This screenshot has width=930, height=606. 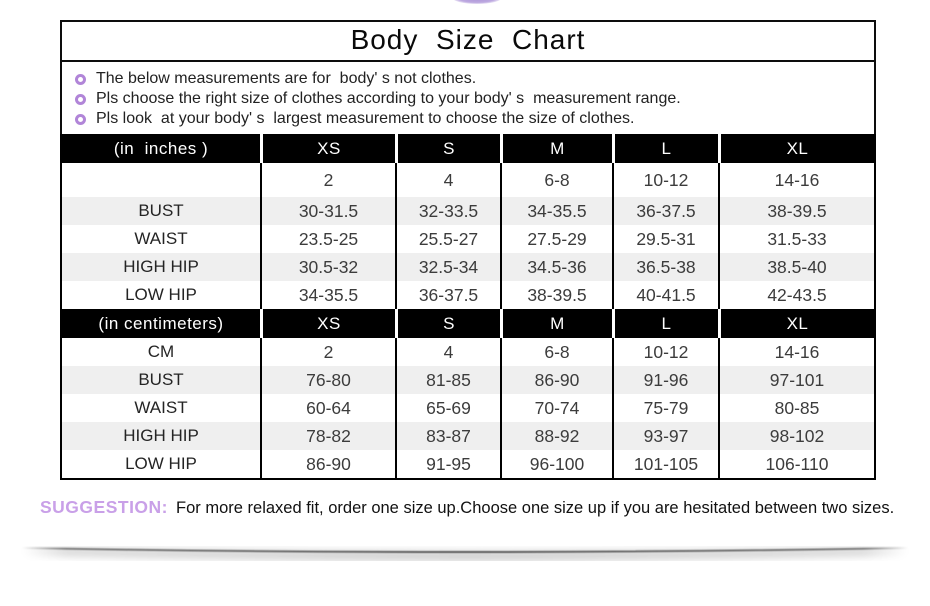 I want to click on header-row: (in centimeters) XS S M L XL, so click(x=468, y=323).